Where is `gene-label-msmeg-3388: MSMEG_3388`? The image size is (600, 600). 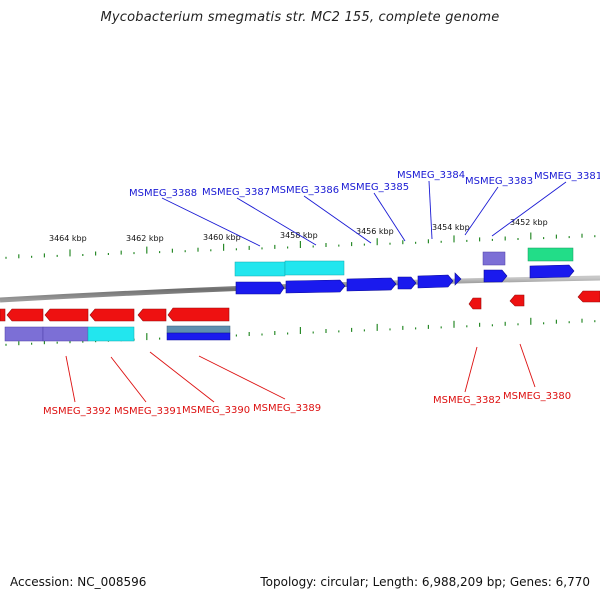 gene-label-msmeg-3388: MSMEG_3388 is located at coordinates (163, 193).